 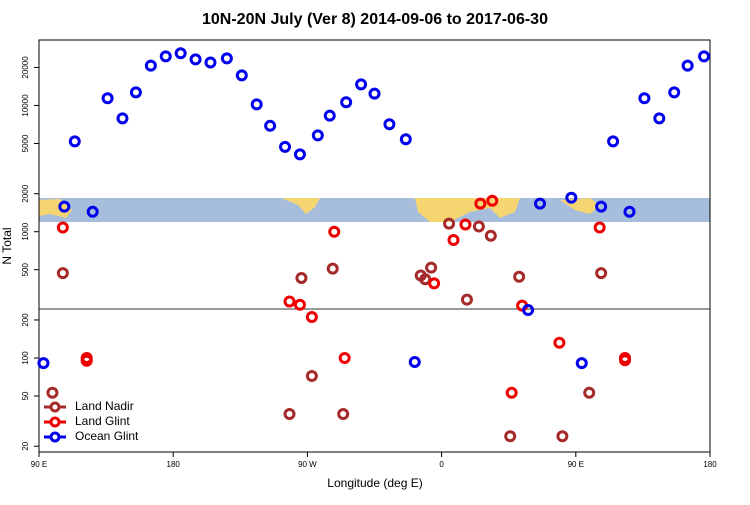 I want to click on legend-label: Land Nadir, so click(x=104, y=406).